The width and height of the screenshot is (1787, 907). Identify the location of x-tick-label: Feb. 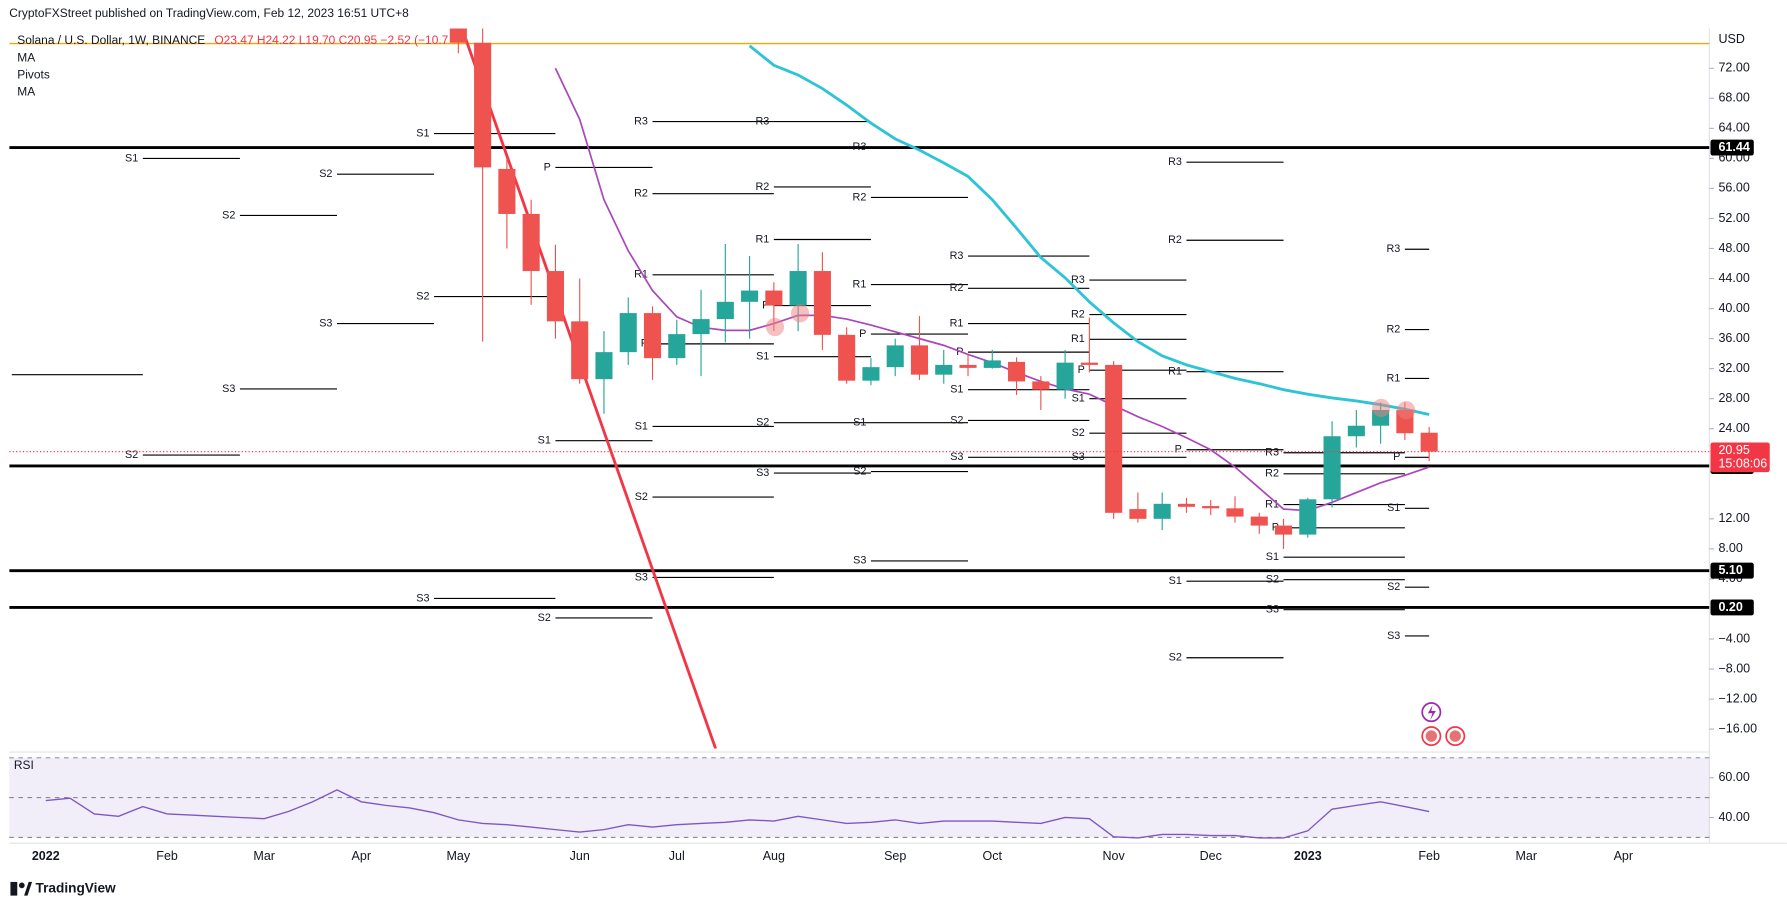
(167, 856).